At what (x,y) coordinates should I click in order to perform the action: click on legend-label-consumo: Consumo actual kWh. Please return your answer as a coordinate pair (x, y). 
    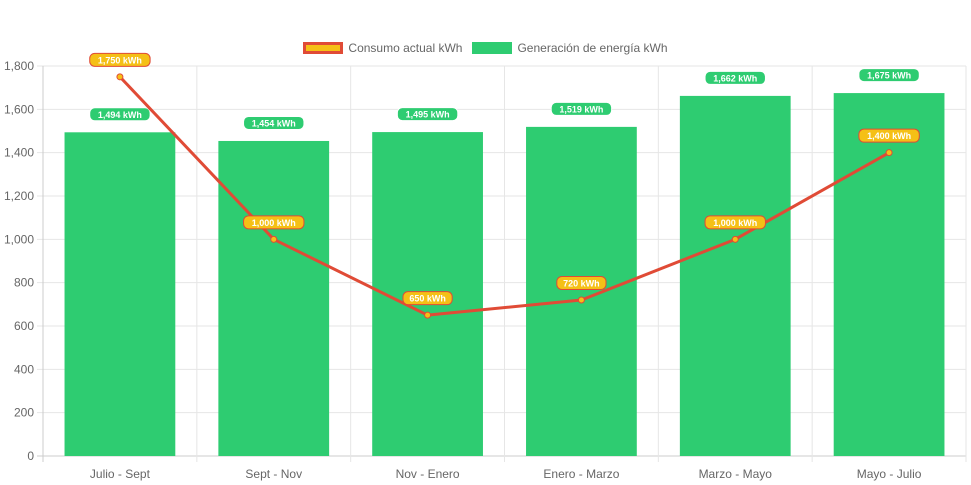
    Looking at the image, I should click on (405, 48).